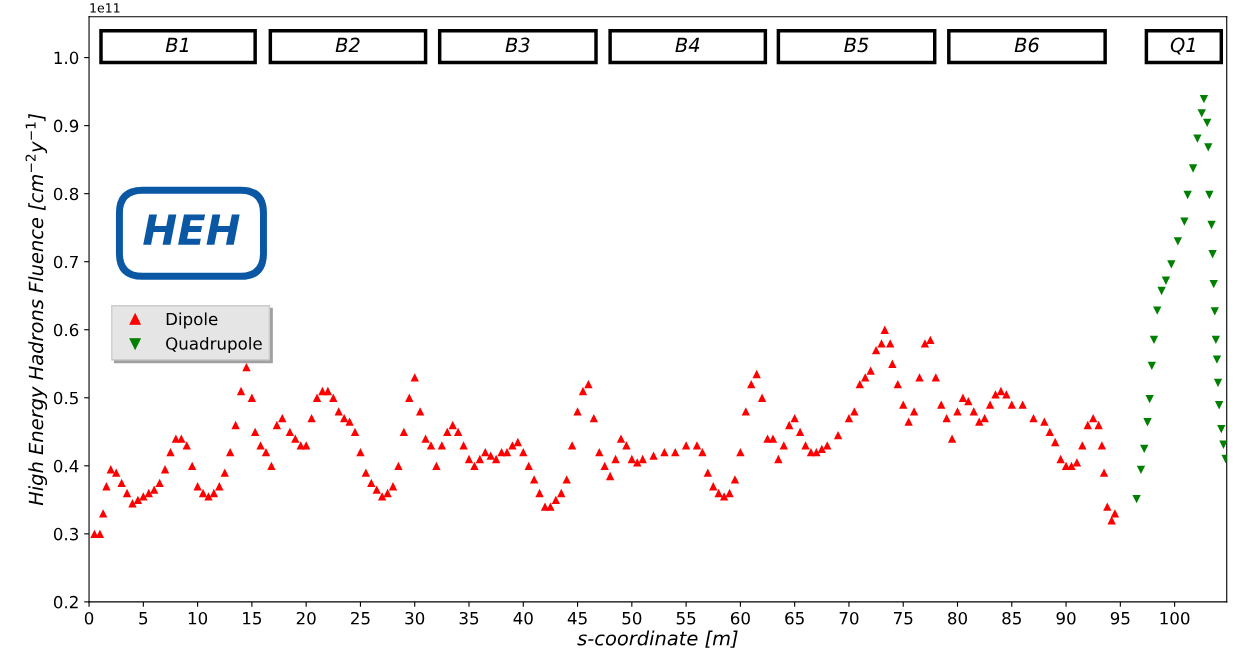 This screenshot has width=1242, height=671. I want to click on x-tick-label: 75, so click(903, 618).